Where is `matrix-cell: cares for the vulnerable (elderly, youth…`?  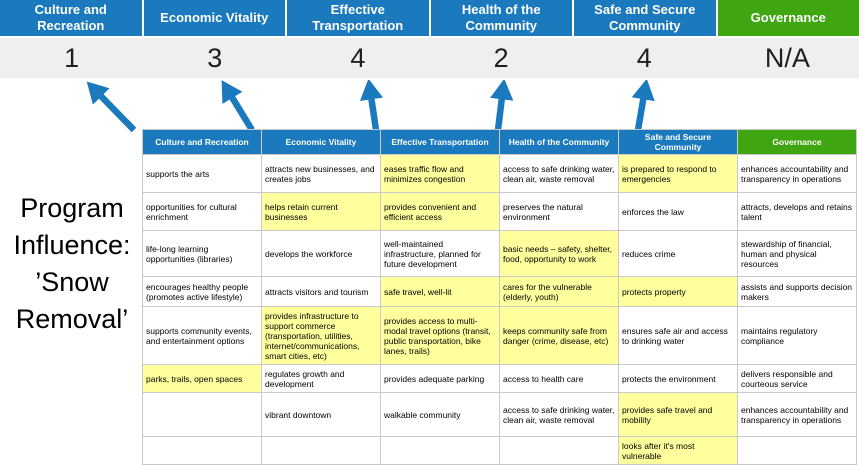 matrix-cell: cares for the vulnerable (elderly, youth… is located at coordinates (559, 292).